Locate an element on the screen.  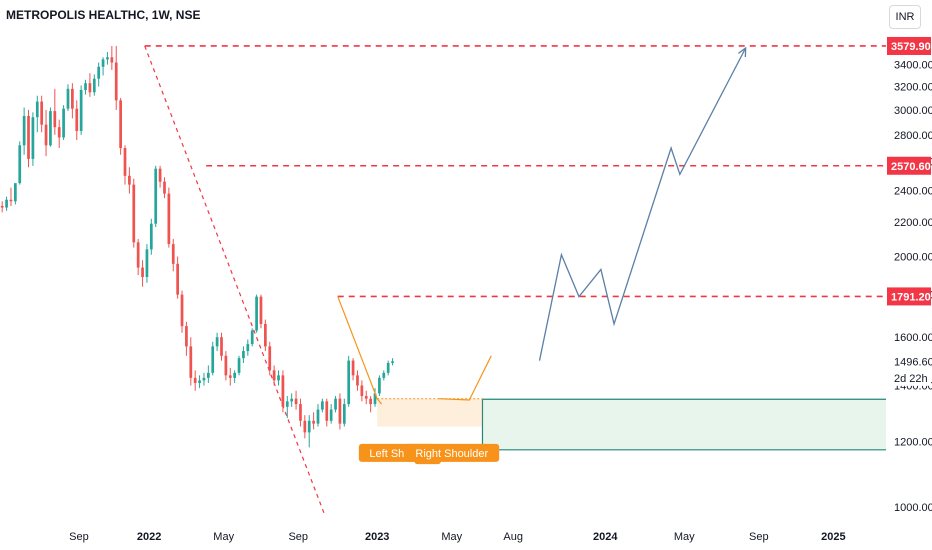
y-tick-label: 2800.00 is located at coordinates (913, 136).